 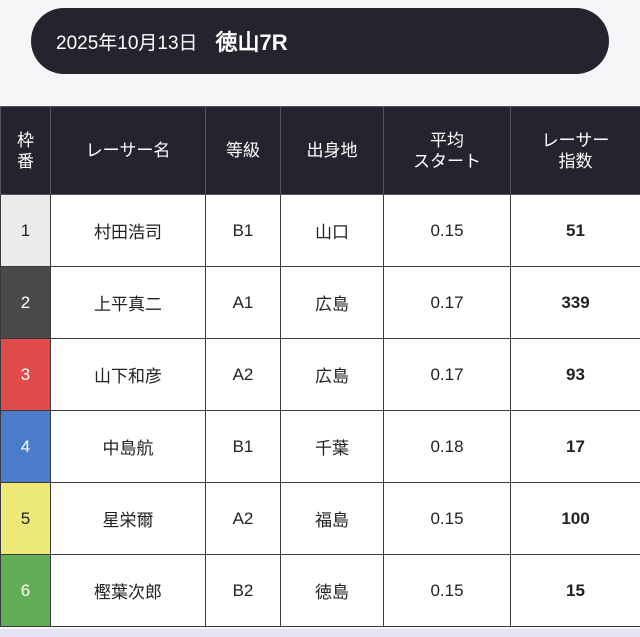 I want to click on frame-number-cell: 6, so click(x=25, y=590).